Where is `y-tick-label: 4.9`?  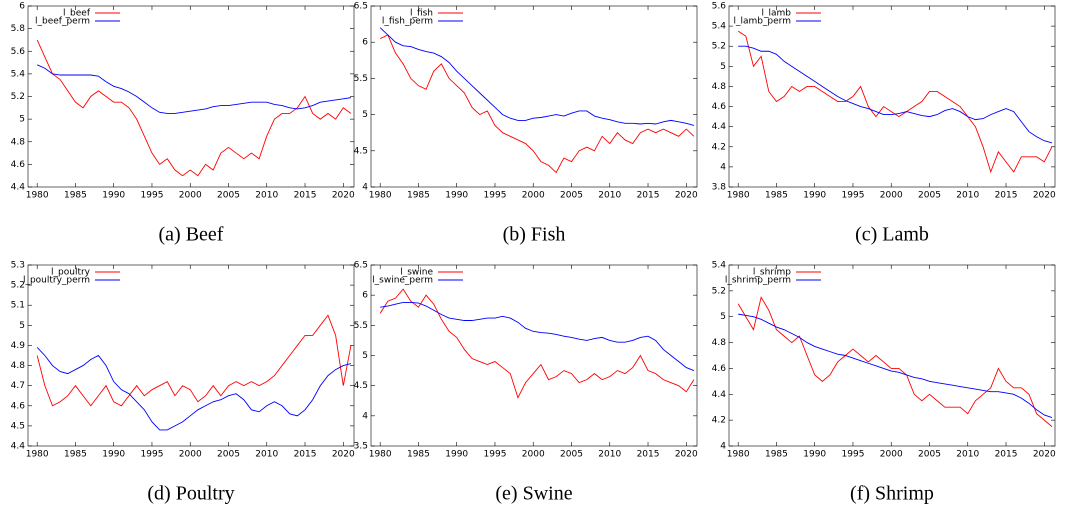 y-tick-label: 4.9 is located at coordinates (18, 346).